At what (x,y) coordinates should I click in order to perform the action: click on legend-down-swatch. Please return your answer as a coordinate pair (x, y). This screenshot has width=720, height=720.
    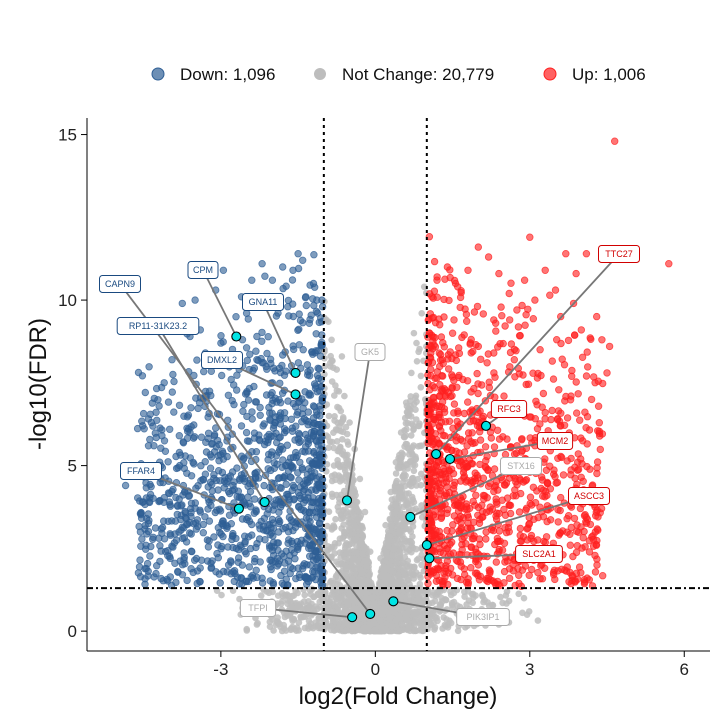
    Looking at the image, I should click on (158, 74).